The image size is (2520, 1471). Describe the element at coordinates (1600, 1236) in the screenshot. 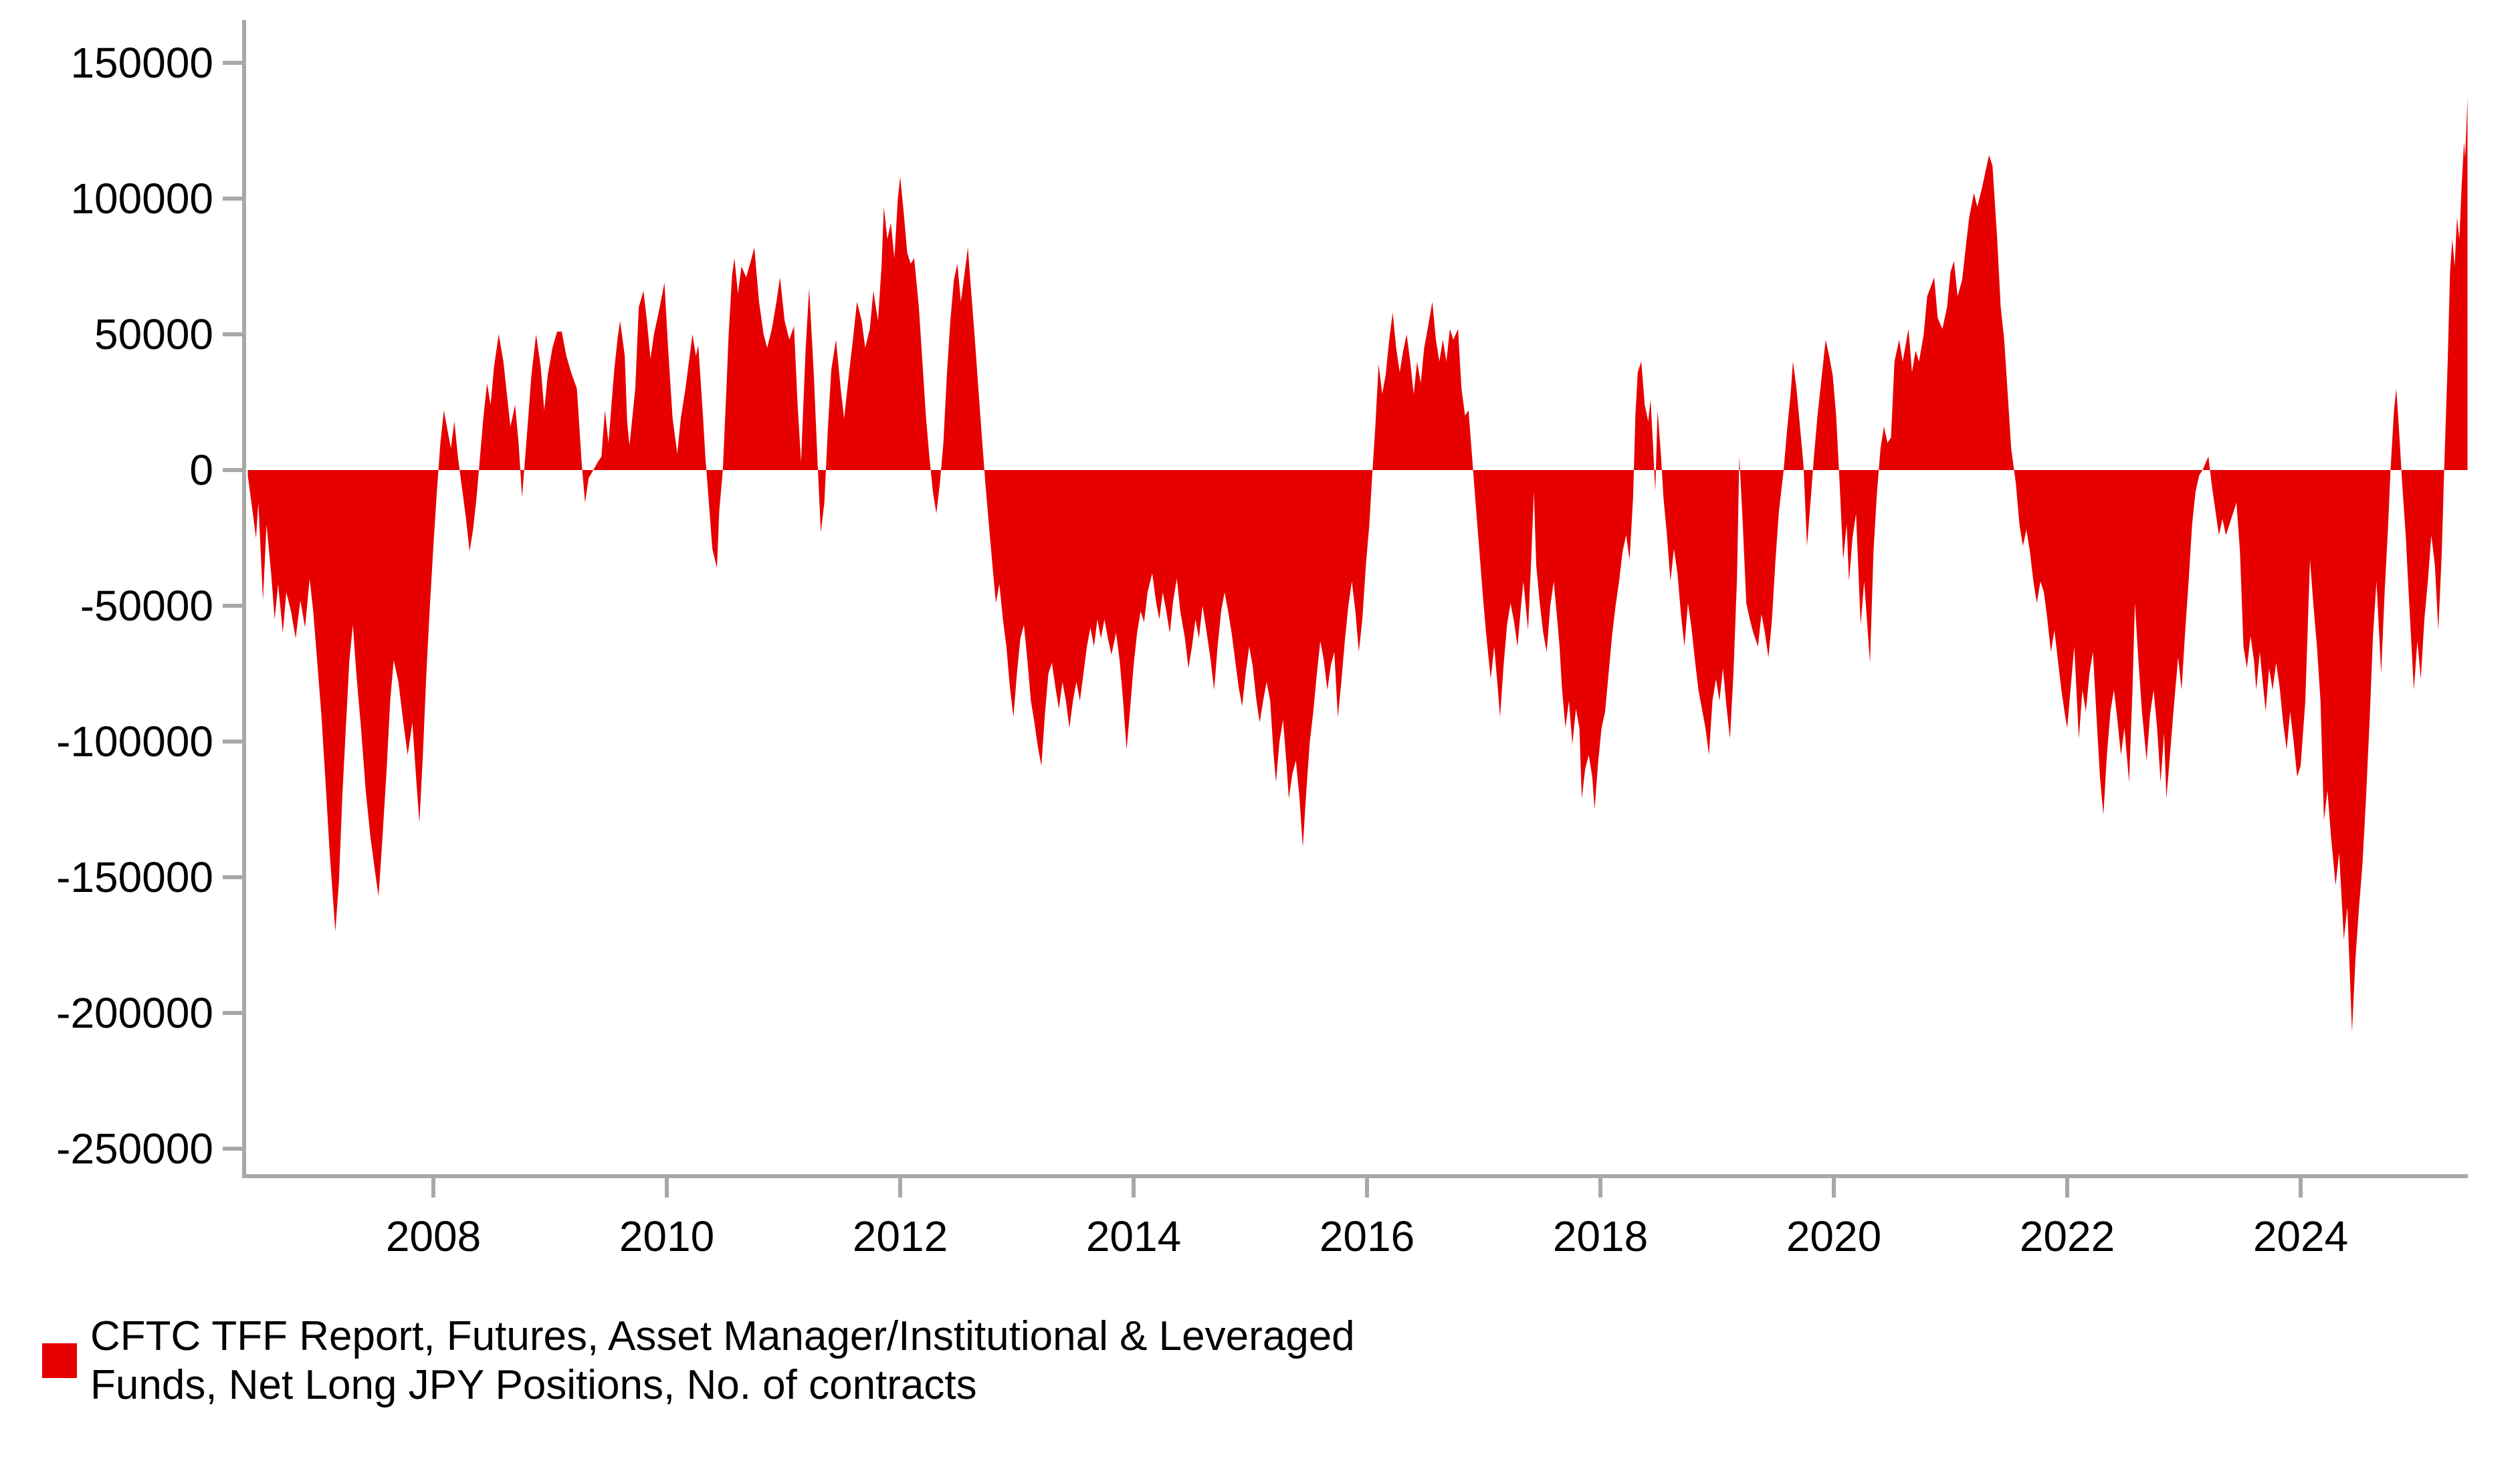

I see `x-tick-label: 2018` at that location.